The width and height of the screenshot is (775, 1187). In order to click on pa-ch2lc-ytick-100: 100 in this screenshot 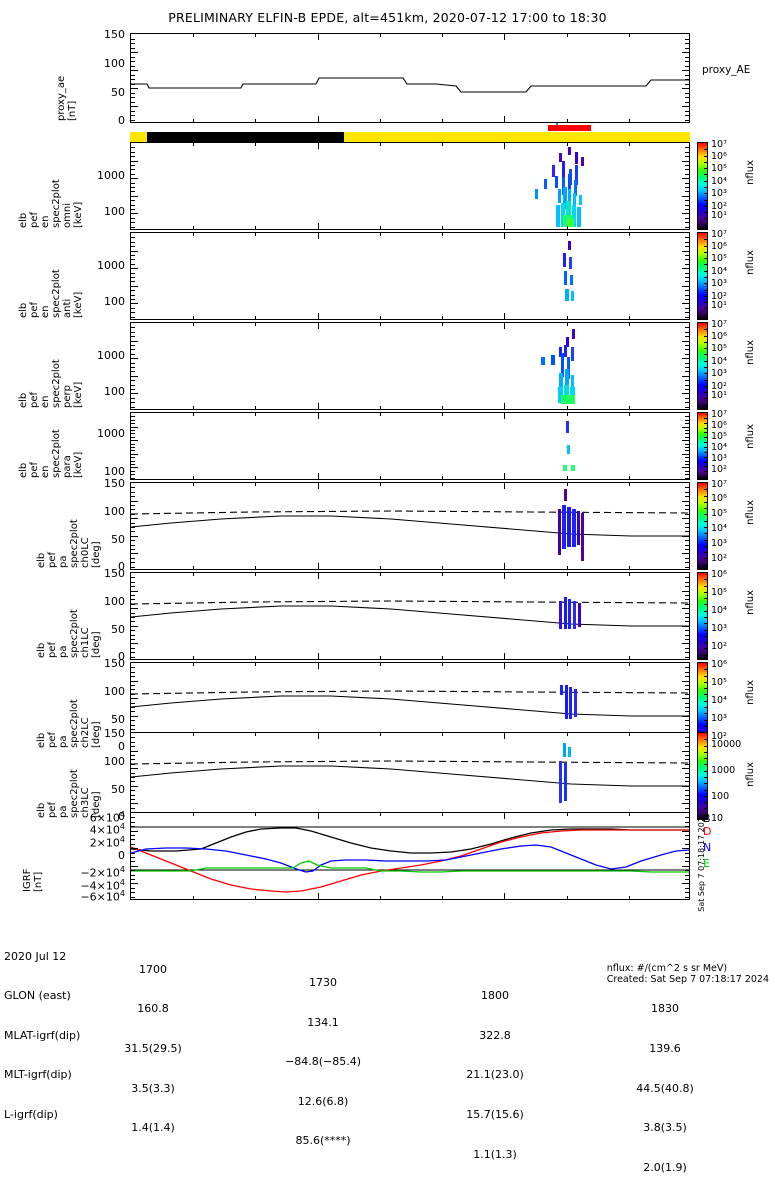, I will do `click(114, 691)`.